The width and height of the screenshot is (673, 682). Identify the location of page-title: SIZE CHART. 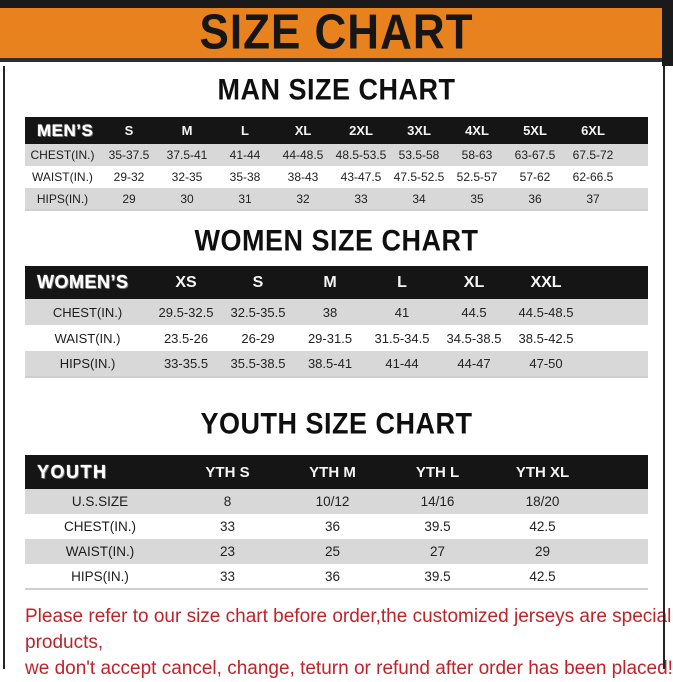
(336, 32).